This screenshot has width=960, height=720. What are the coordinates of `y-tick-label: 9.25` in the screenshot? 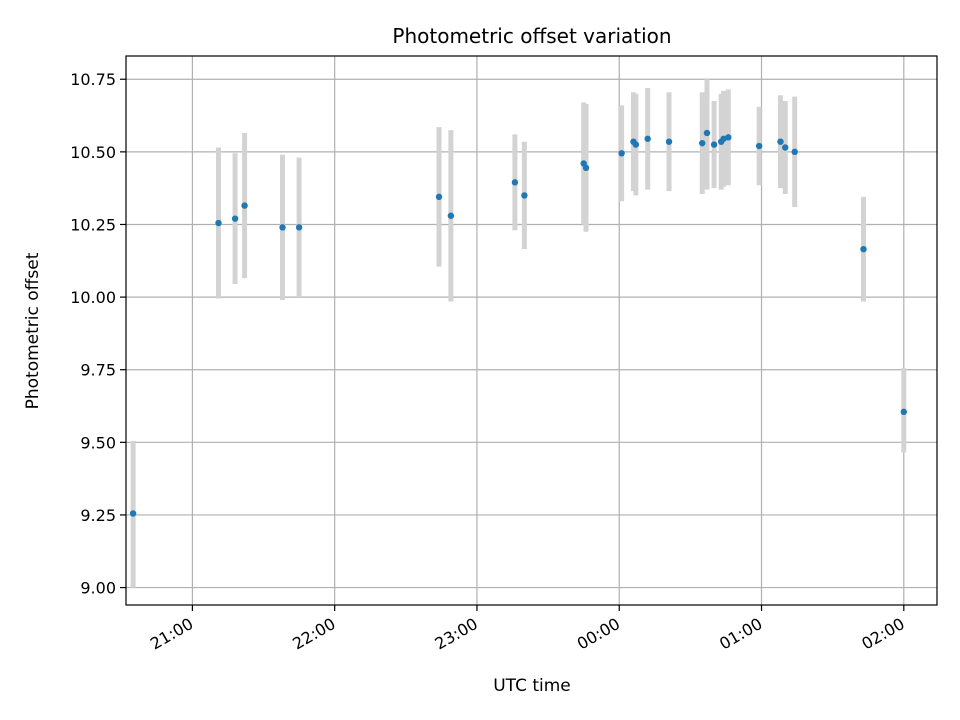 It's located at (98, 515).